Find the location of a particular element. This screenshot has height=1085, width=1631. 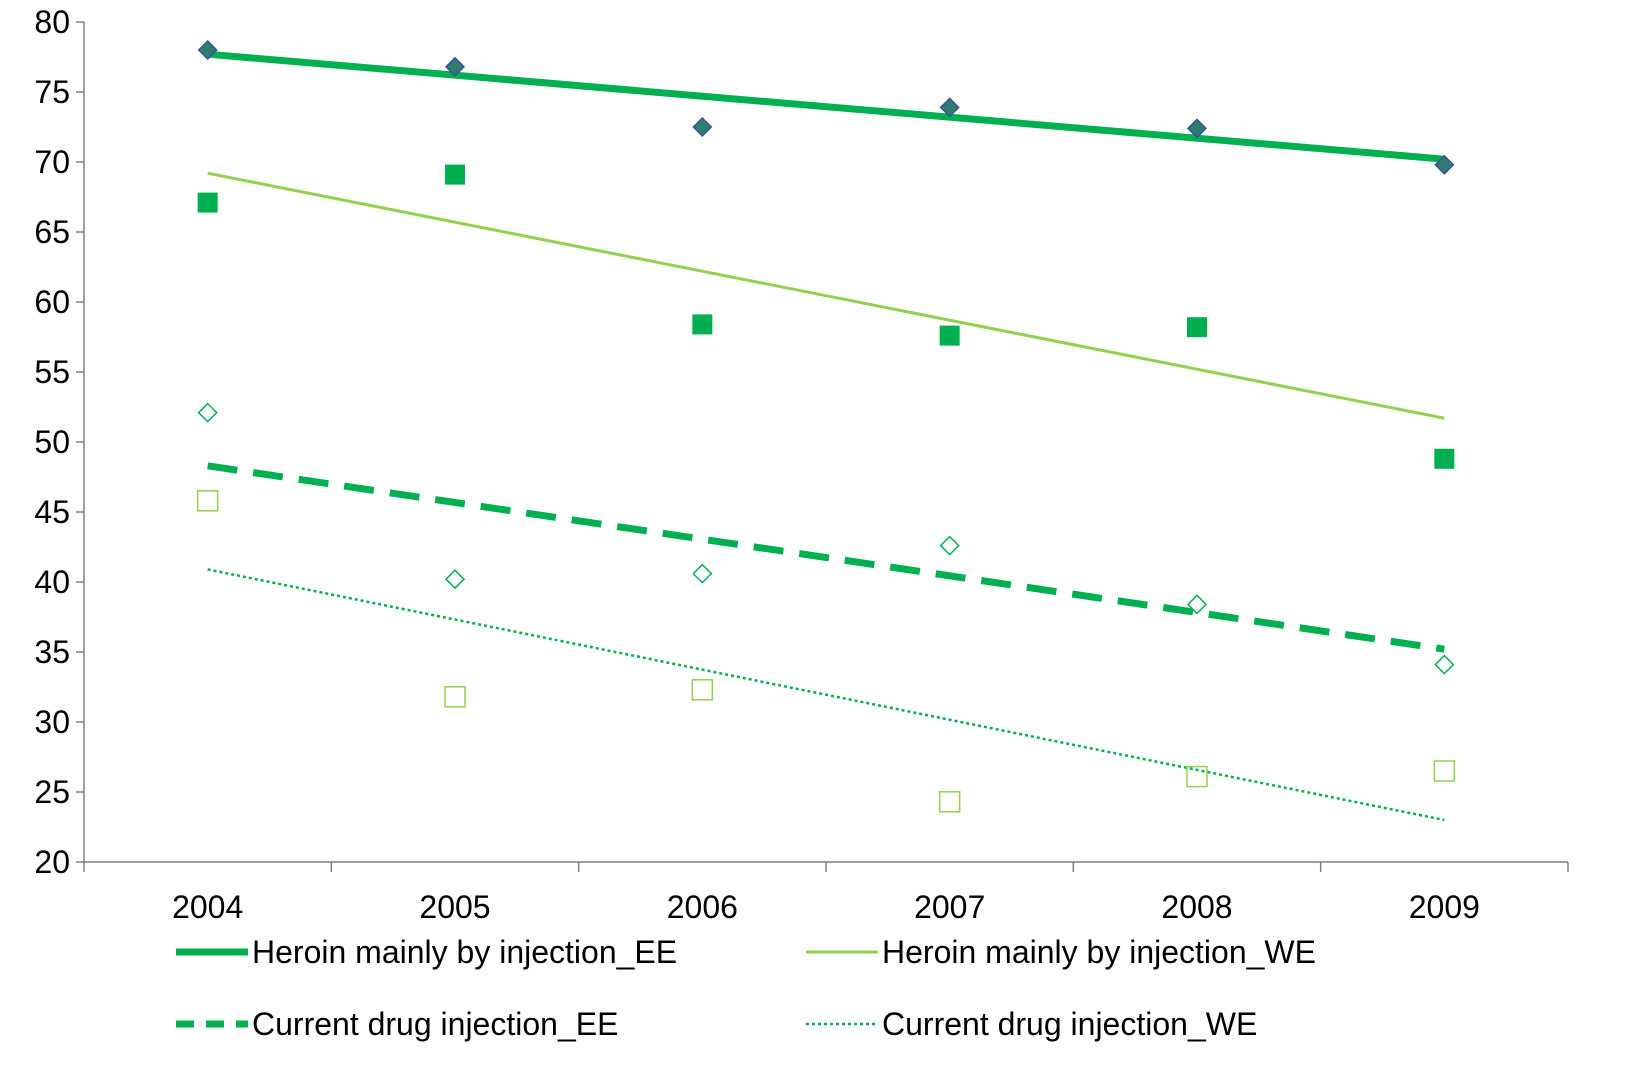

y-tick-label: 25 is located at coordinates (52, 792).